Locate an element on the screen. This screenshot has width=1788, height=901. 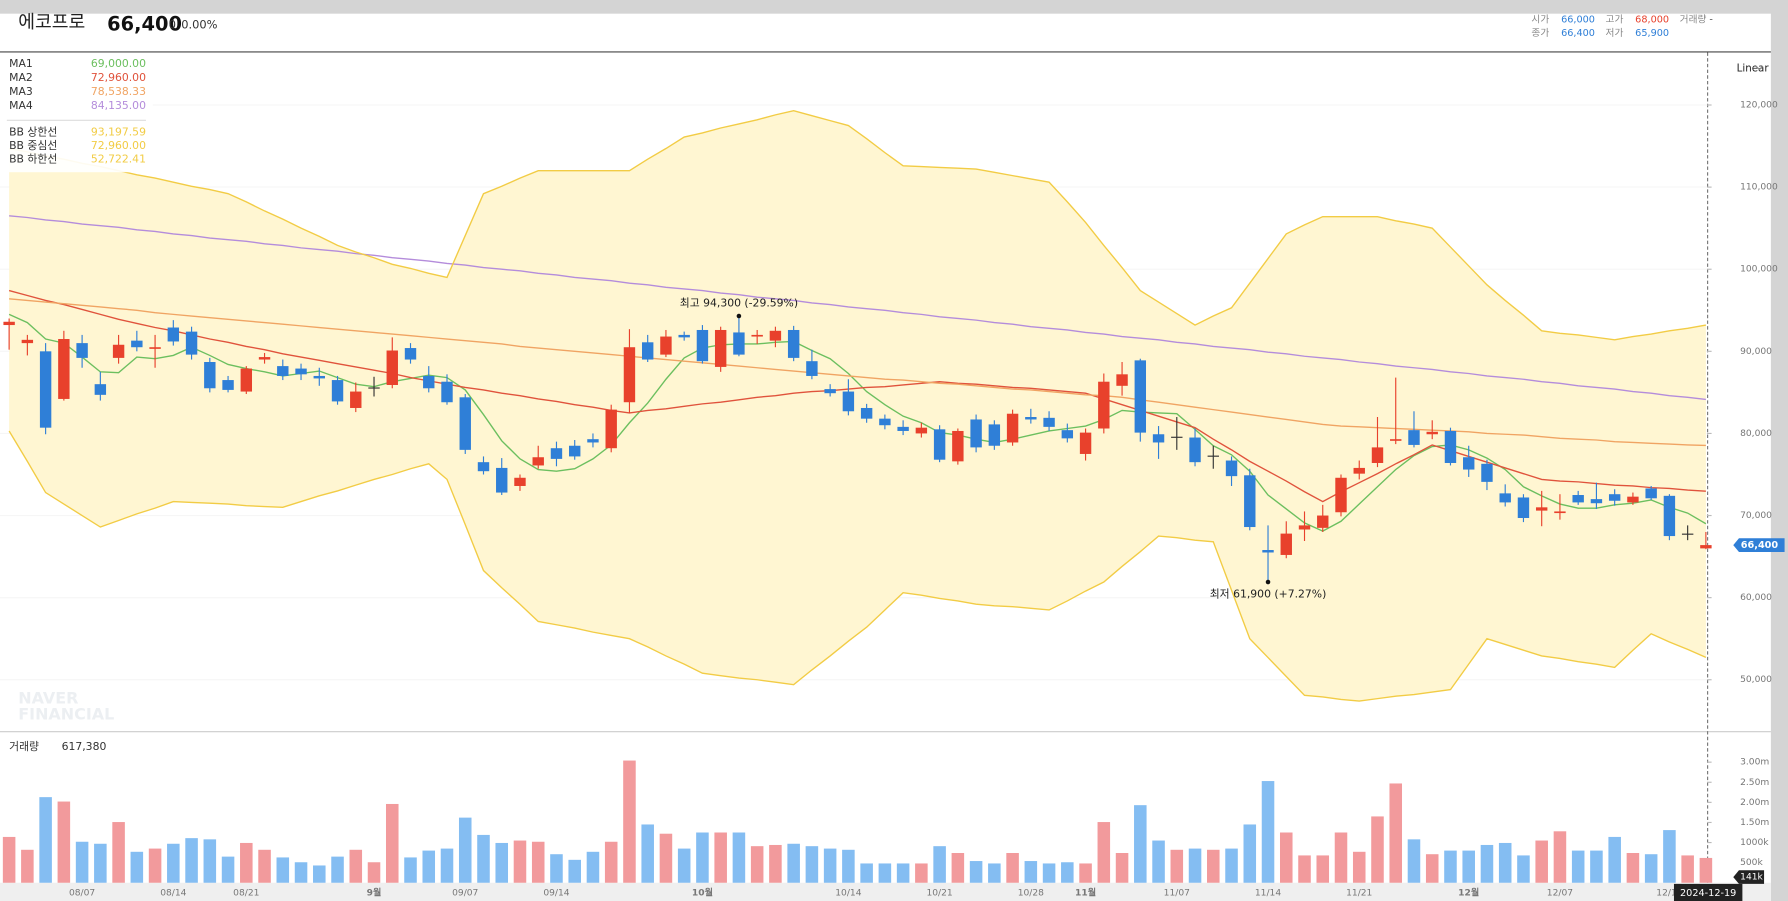
x-tick-label: 09/14 is located at coordinates (556, 894).